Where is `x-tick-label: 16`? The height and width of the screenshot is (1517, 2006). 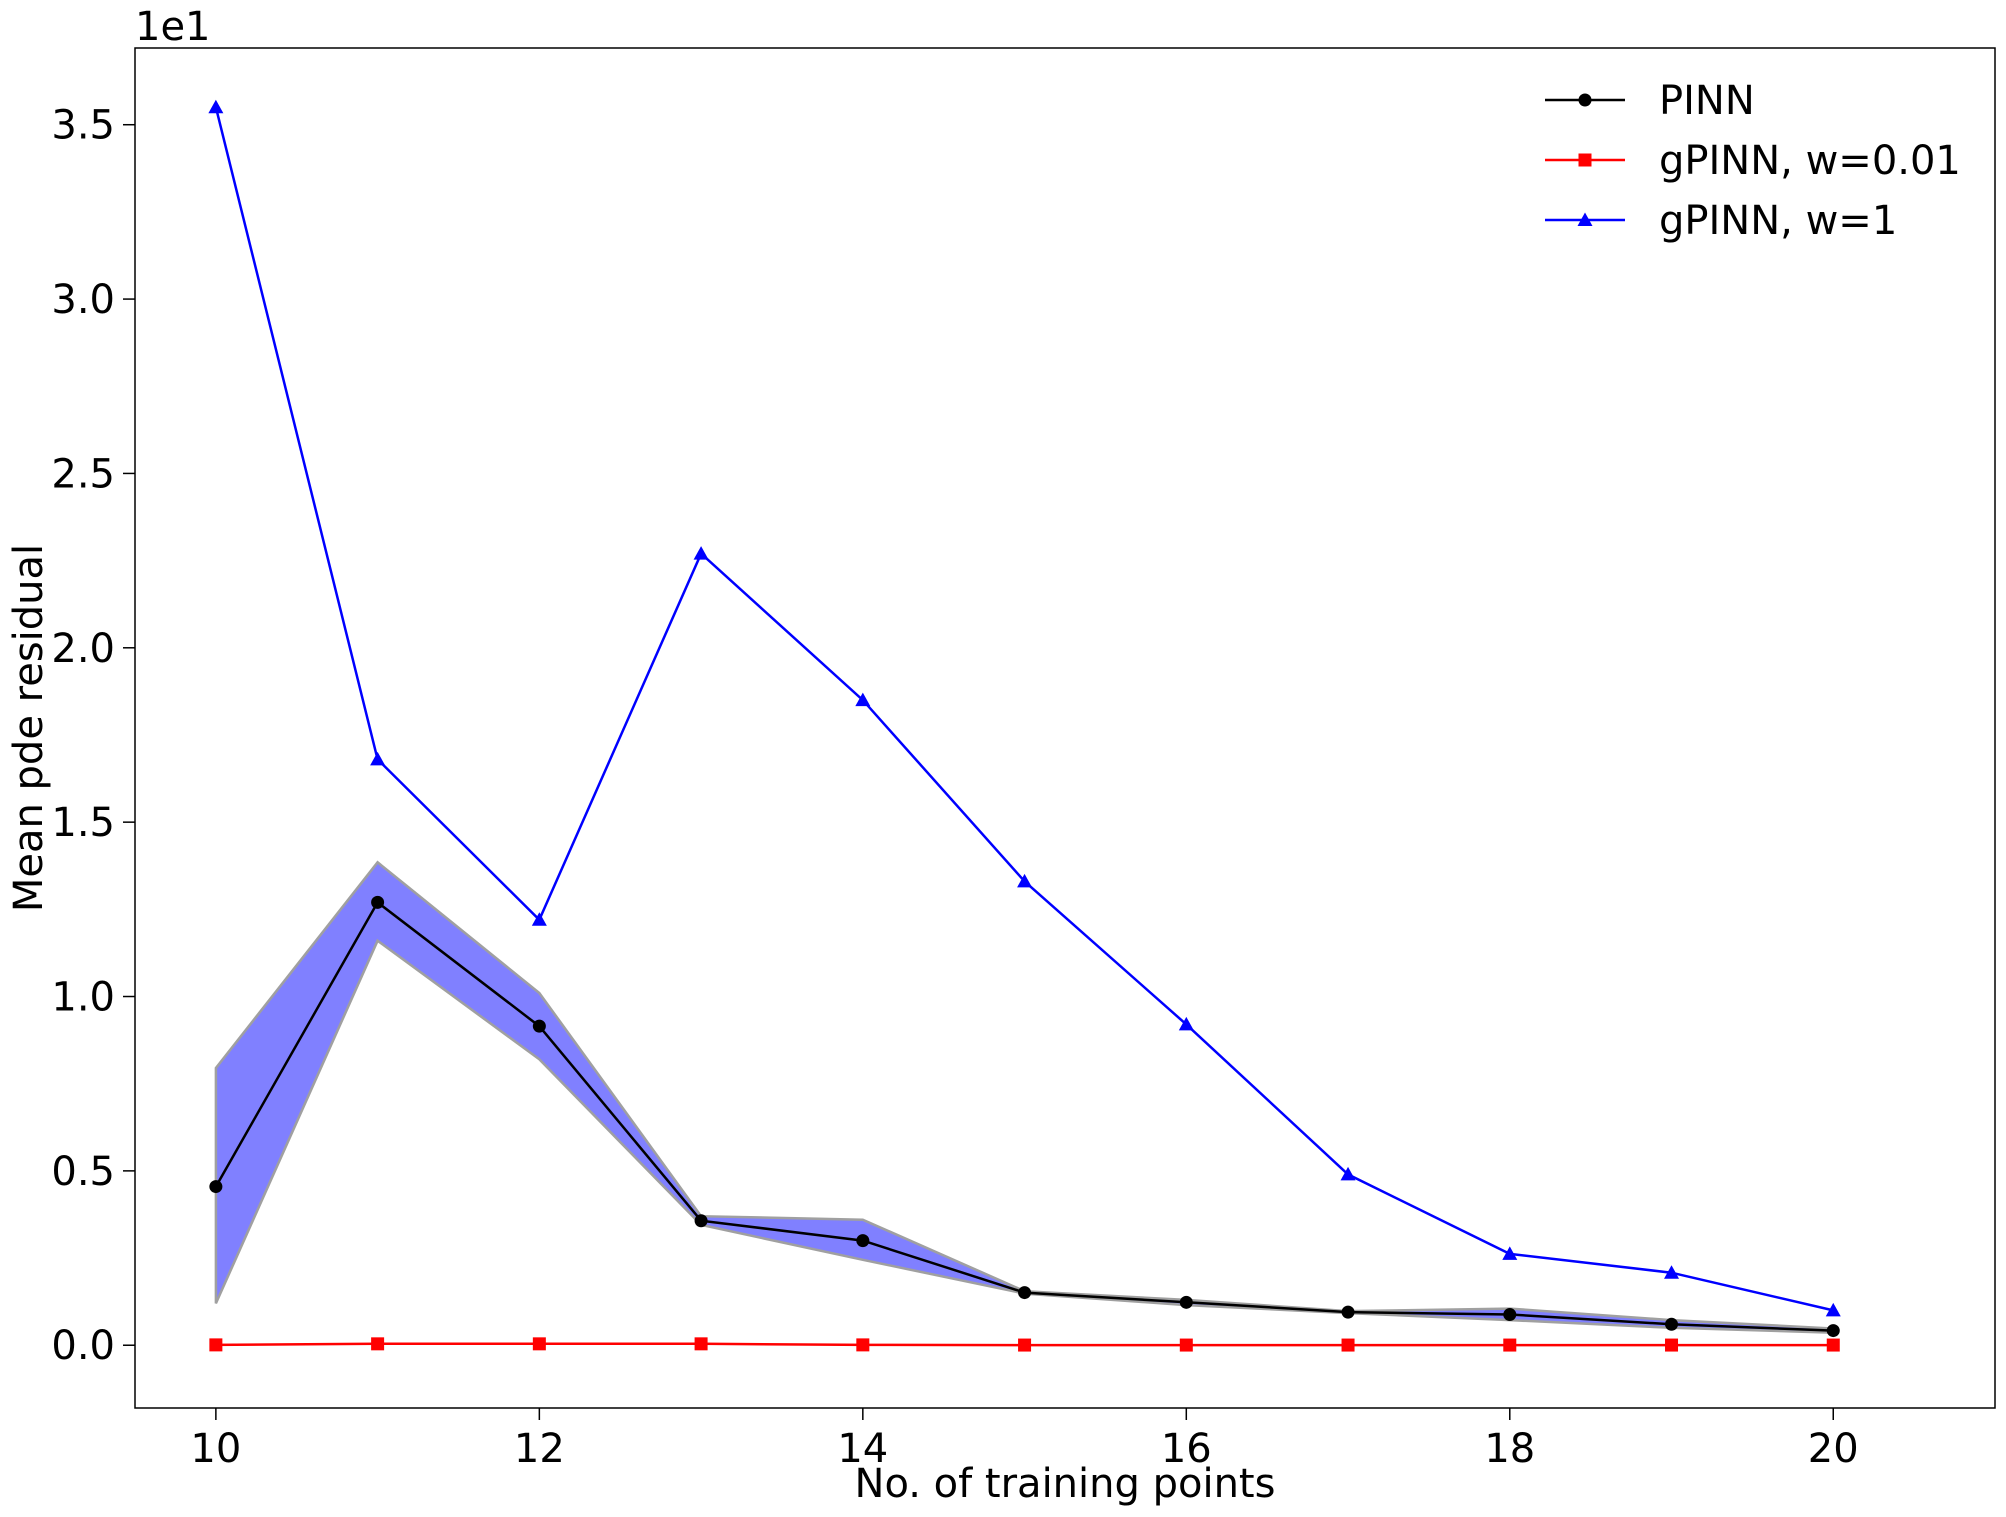
x-tick-label: 16 is located at coordinates (1186, 1449).